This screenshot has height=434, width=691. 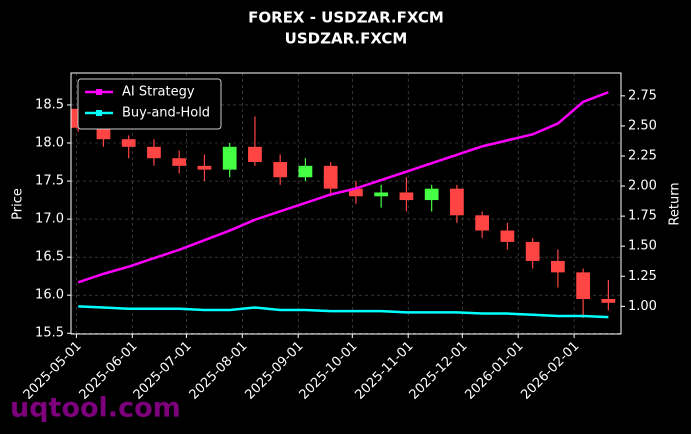 What do you see at coordinates (95, 408) in the screenshot?
I see `watermark: uqtool.com` at bounding box center [95, 408].